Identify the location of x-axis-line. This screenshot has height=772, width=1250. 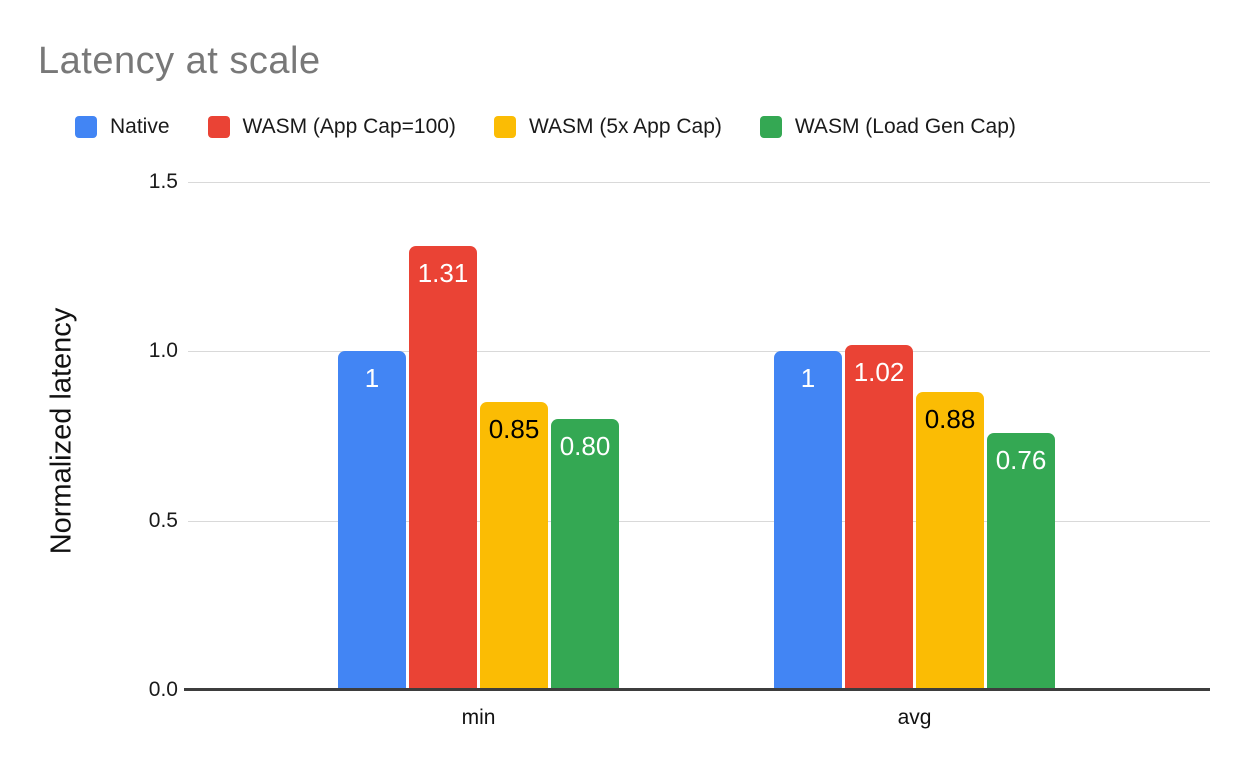
(697, 689).